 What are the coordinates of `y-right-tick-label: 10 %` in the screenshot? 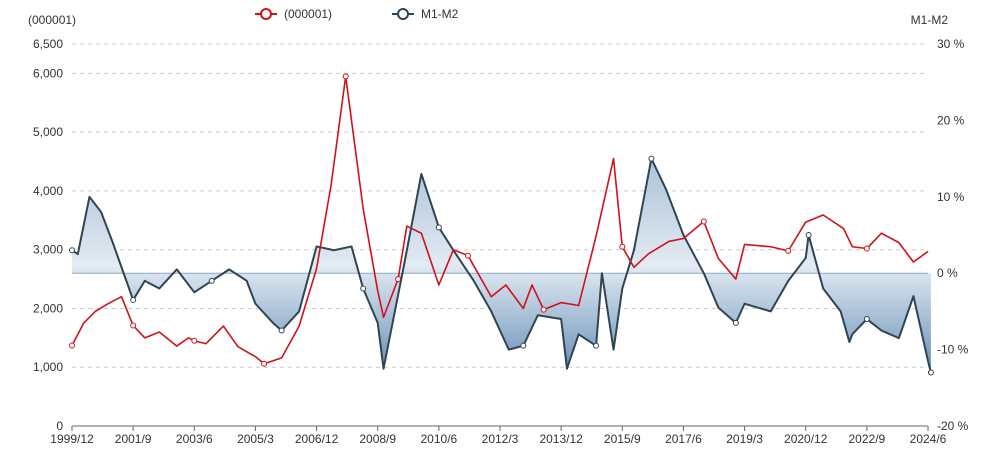 It's located at (951, 197).